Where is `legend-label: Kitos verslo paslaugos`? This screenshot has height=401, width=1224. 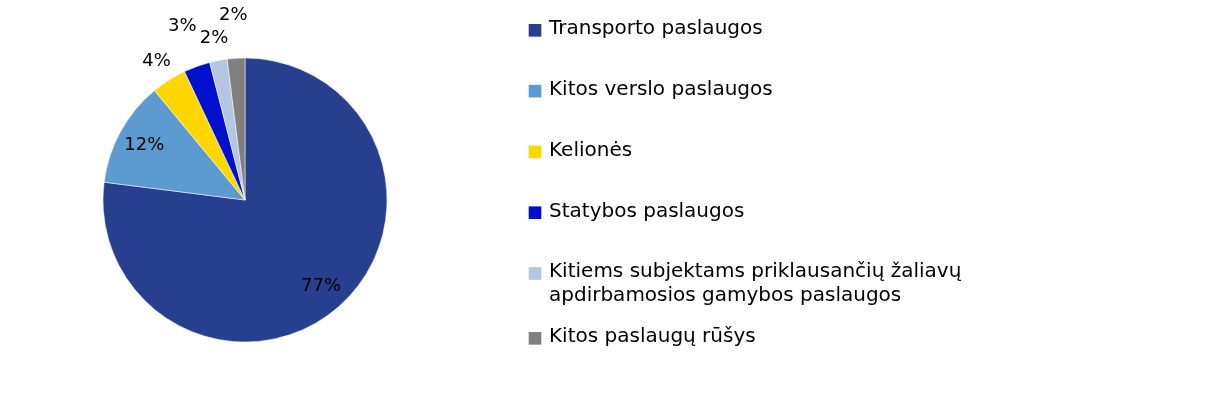 legend-label: Kitos verslo paslaugos is located at coordinates (661, 88).